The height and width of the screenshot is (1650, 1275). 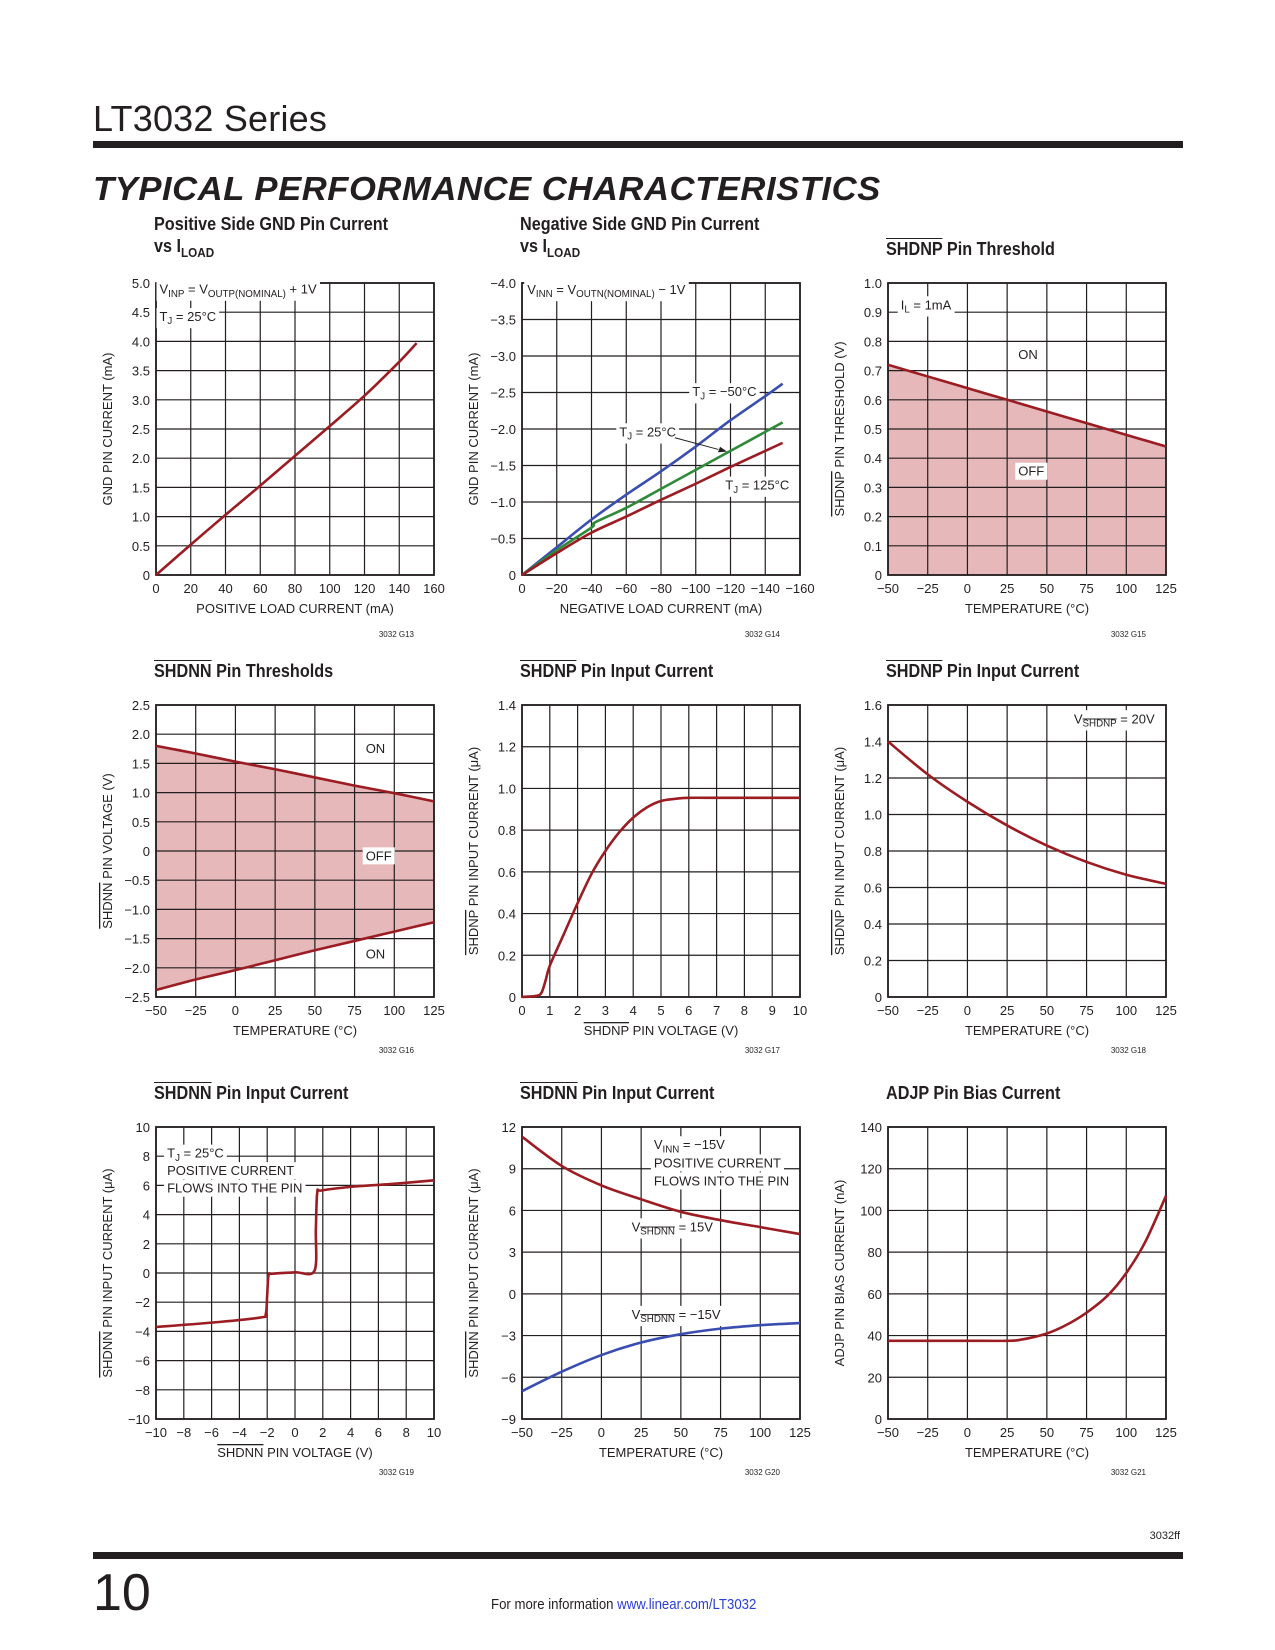 I want to click on y-axis-label: ADJP PIN BIAS CURRENT (nA), so click(x=839, y=1273).